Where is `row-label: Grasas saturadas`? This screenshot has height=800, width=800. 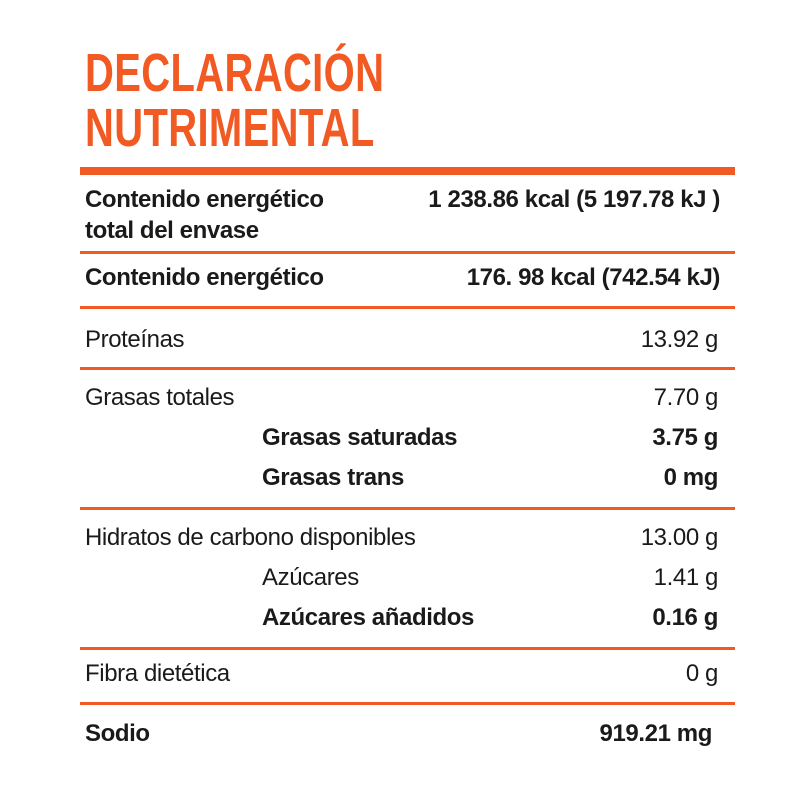 row-label: Grasas saturadas is located at coordinates (360, 437).